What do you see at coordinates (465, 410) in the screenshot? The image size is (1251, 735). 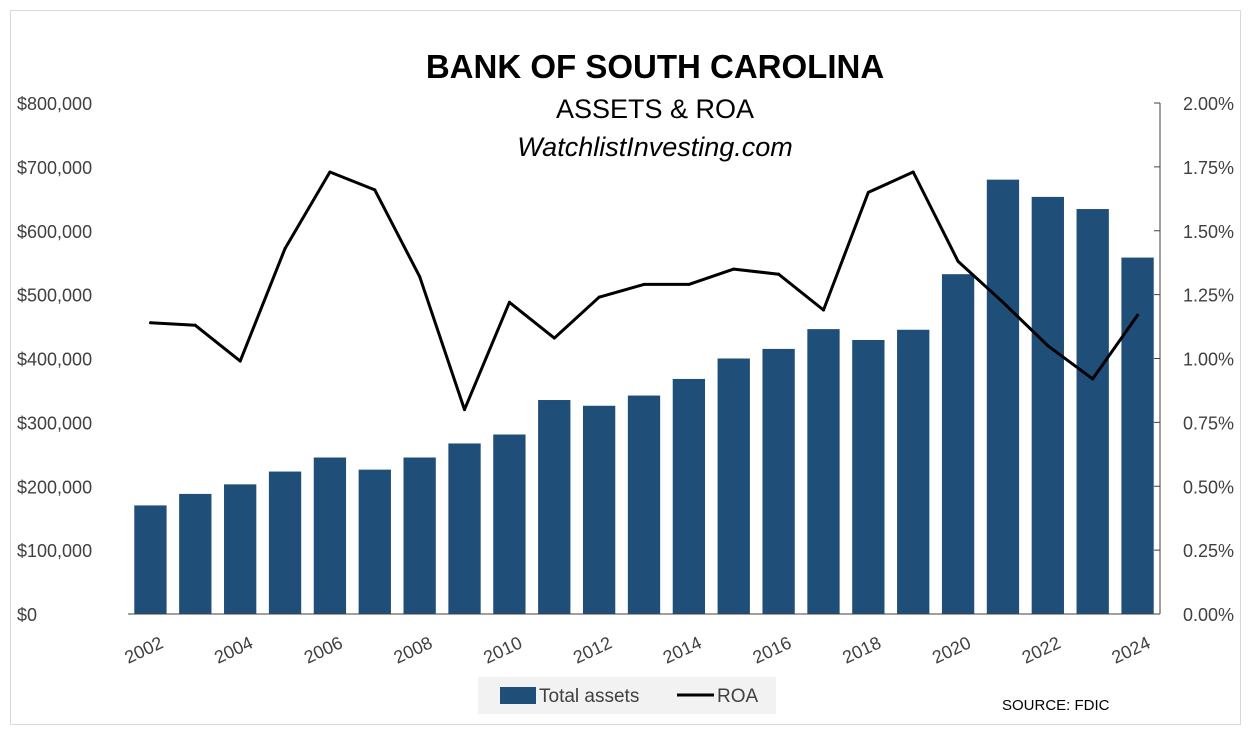 I see `roa-point-2009` at bounding box center [465, 410].